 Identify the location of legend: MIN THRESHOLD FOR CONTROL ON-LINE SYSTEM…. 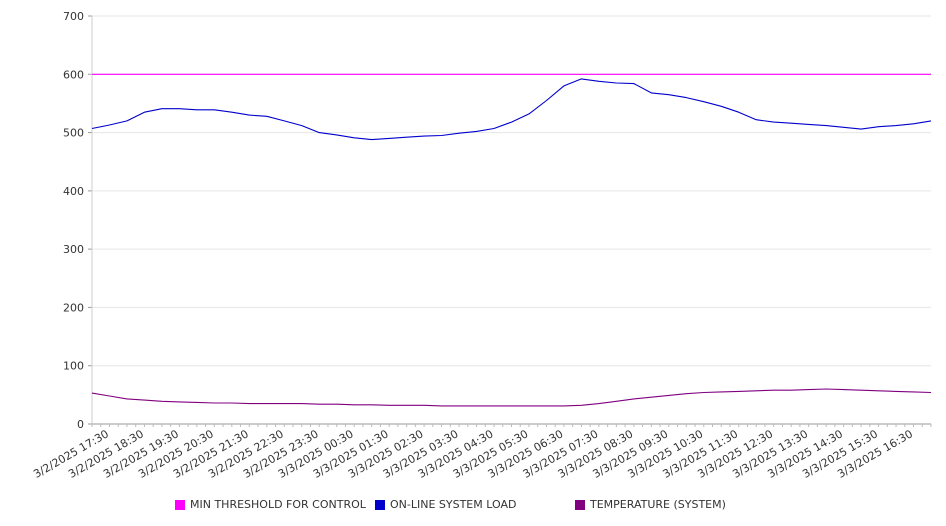
(525, 506).